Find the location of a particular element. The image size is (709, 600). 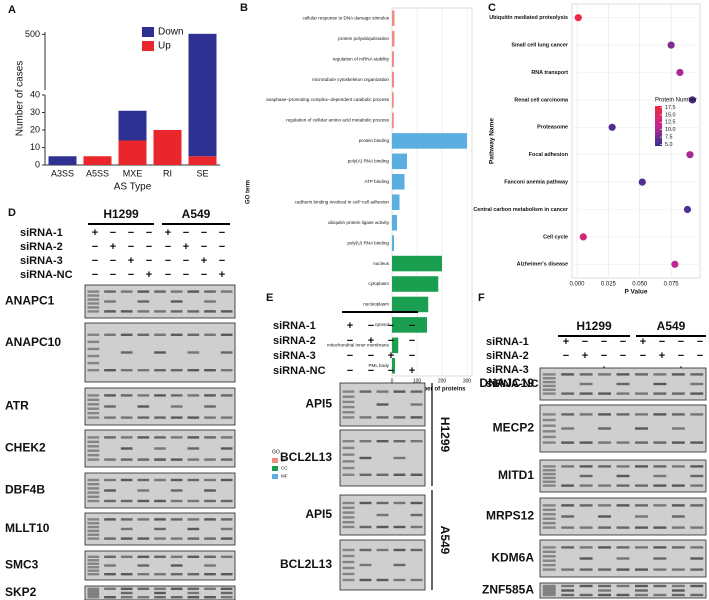

y-tick-label: microtubule cytoskeleton organization is located at coordinates (350, 79).